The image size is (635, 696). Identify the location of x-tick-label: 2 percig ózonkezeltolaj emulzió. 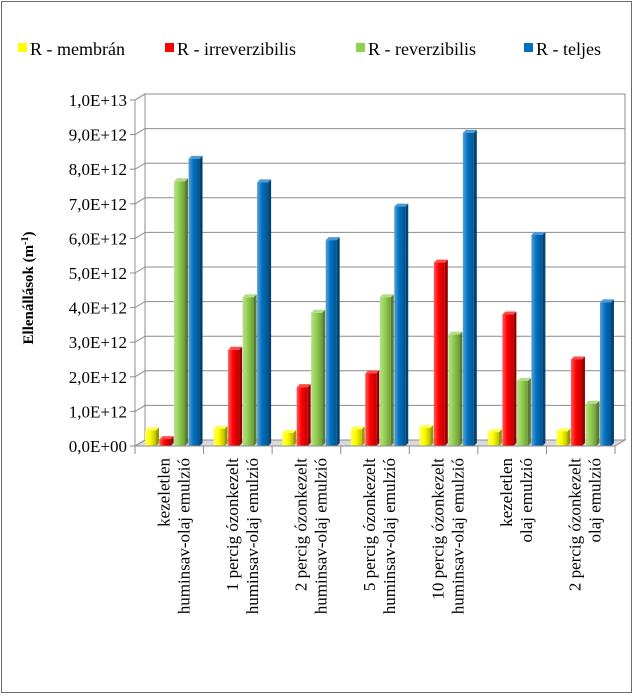
(585, 524).